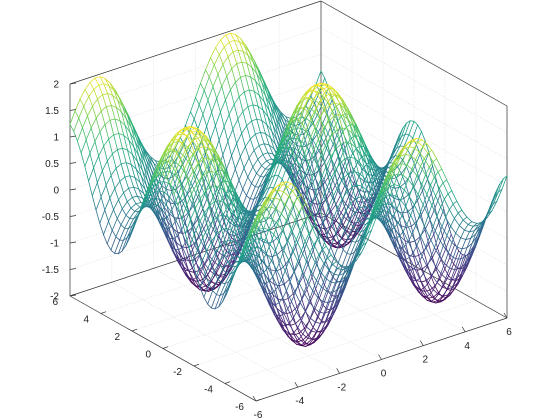  Describe the element at coordinates (288, 307) in the screenshot. I see `floor-grid-line` at that location.